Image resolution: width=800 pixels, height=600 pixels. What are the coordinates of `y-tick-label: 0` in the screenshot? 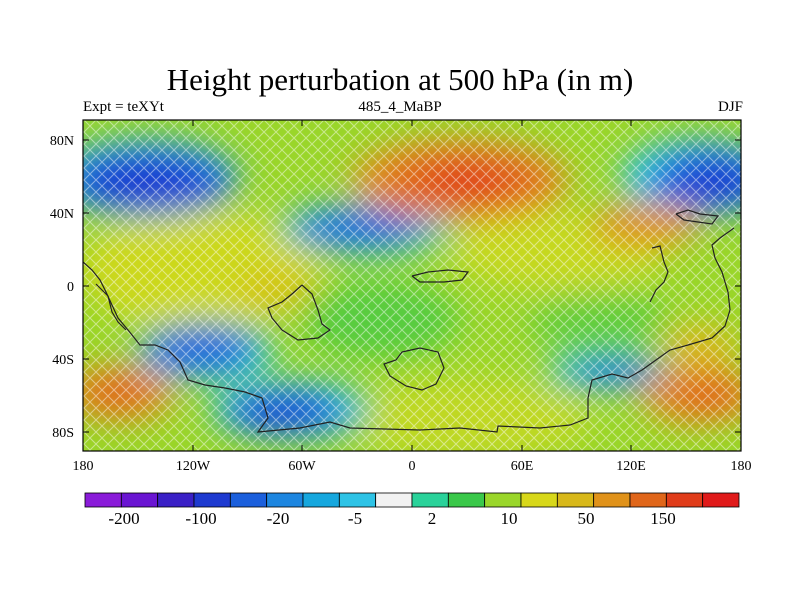 It's located at (70, 287).